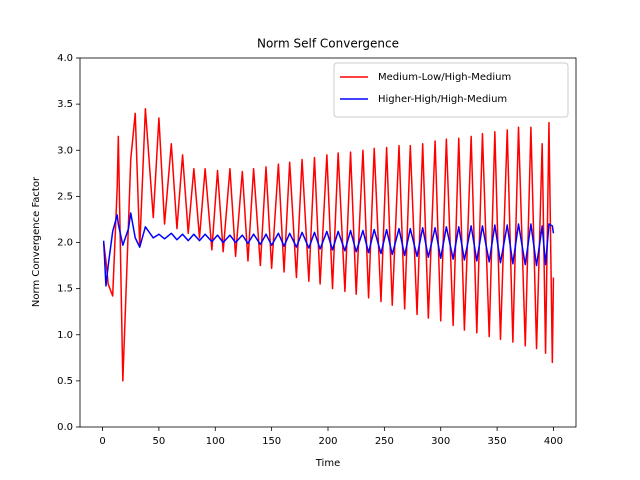  I want to click on y-axis-label: Norm Convergence Factor, so click(36, 241).